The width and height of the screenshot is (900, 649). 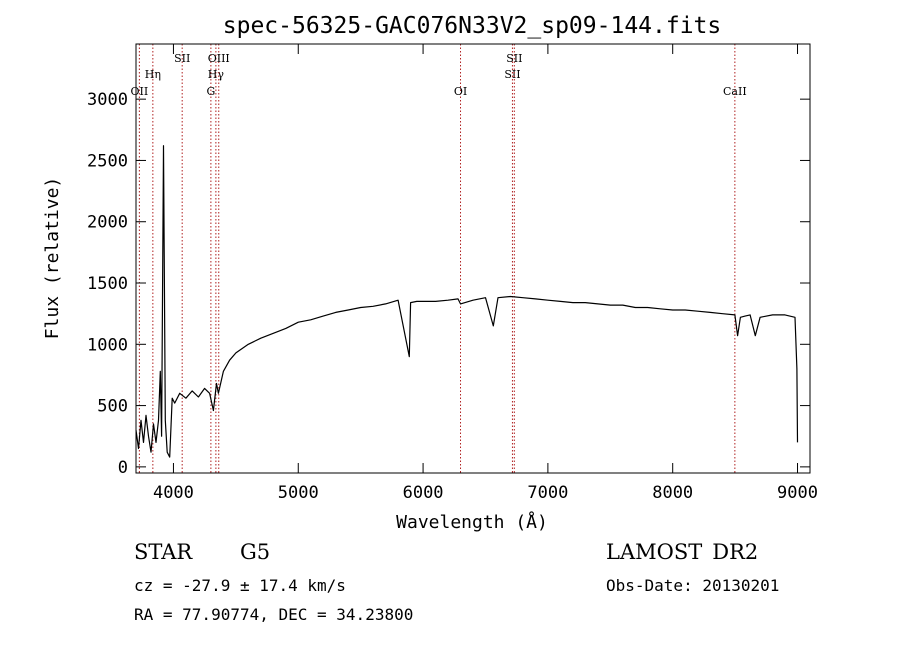 What do you see at coordinates (107, 100) in the screenshot?
I see `y-tick-label-6: 3000` at bounding box center [107, 100].